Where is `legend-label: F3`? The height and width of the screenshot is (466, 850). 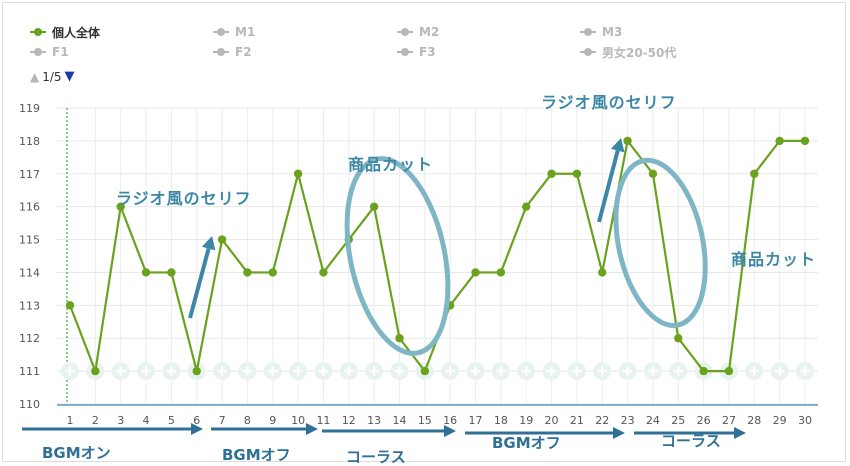 legend-label: F3 is located at coordinates (427, 52).